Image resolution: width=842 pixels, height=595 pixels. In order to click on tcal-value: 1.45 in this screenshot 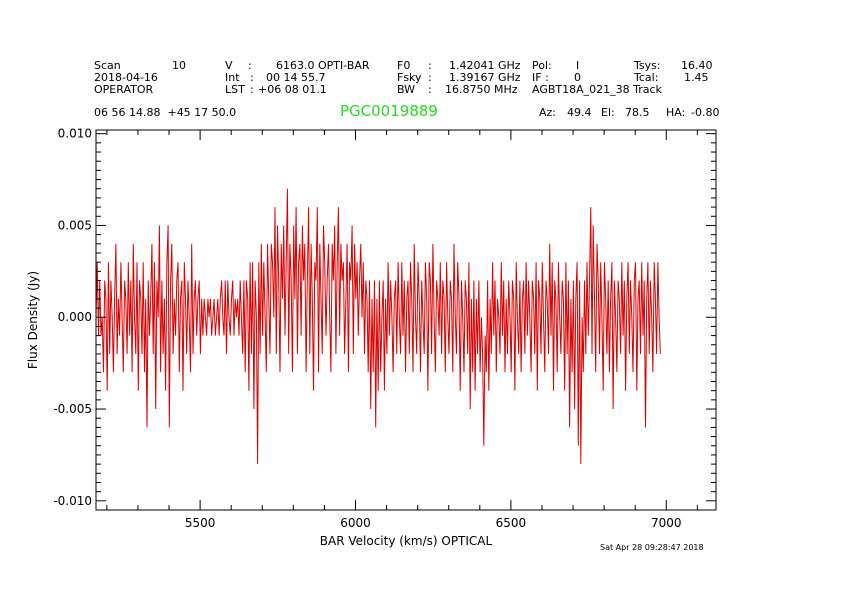, I will do `click(696, 77)`.